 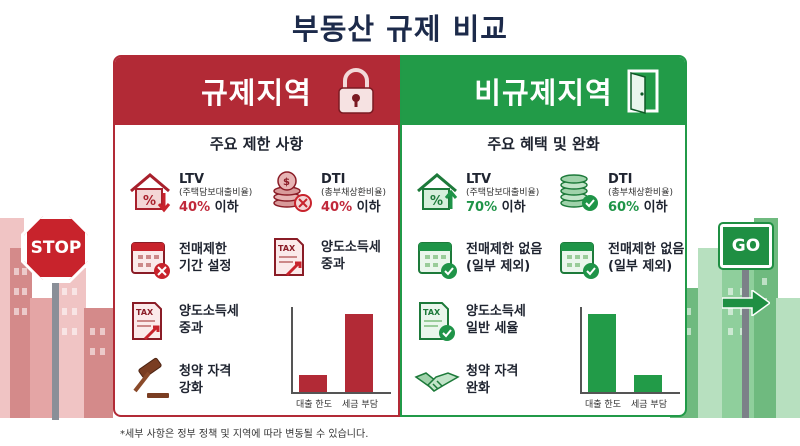 I want to click on padlock-icon, so click(x=356, y=91).